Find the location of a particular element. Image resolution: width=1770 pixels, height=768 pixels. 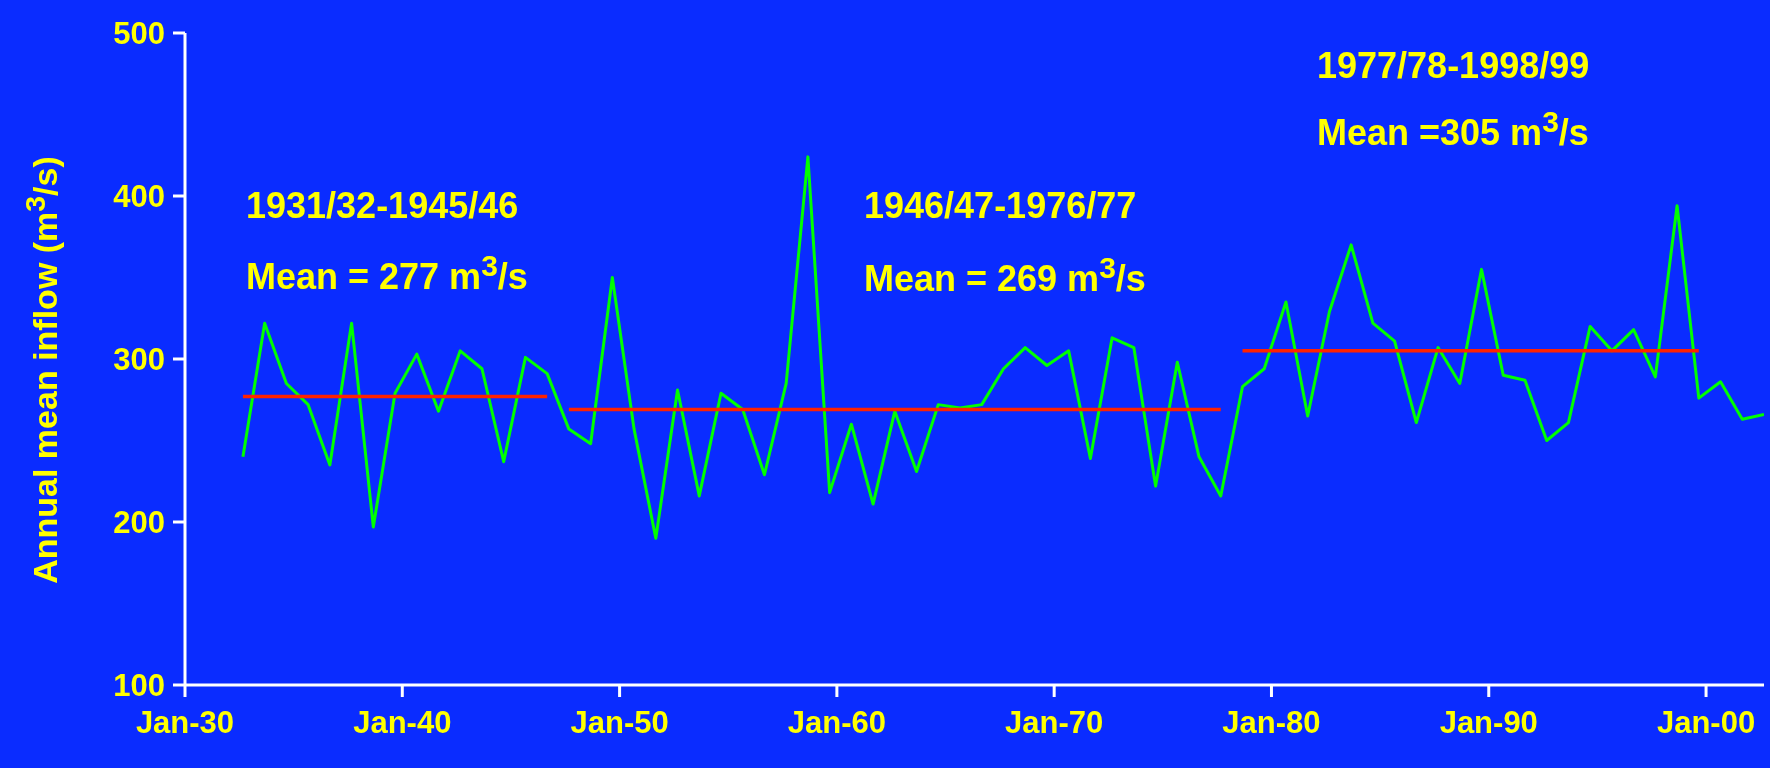

y-tick-label: 100 is located at coordinates (139, 686).